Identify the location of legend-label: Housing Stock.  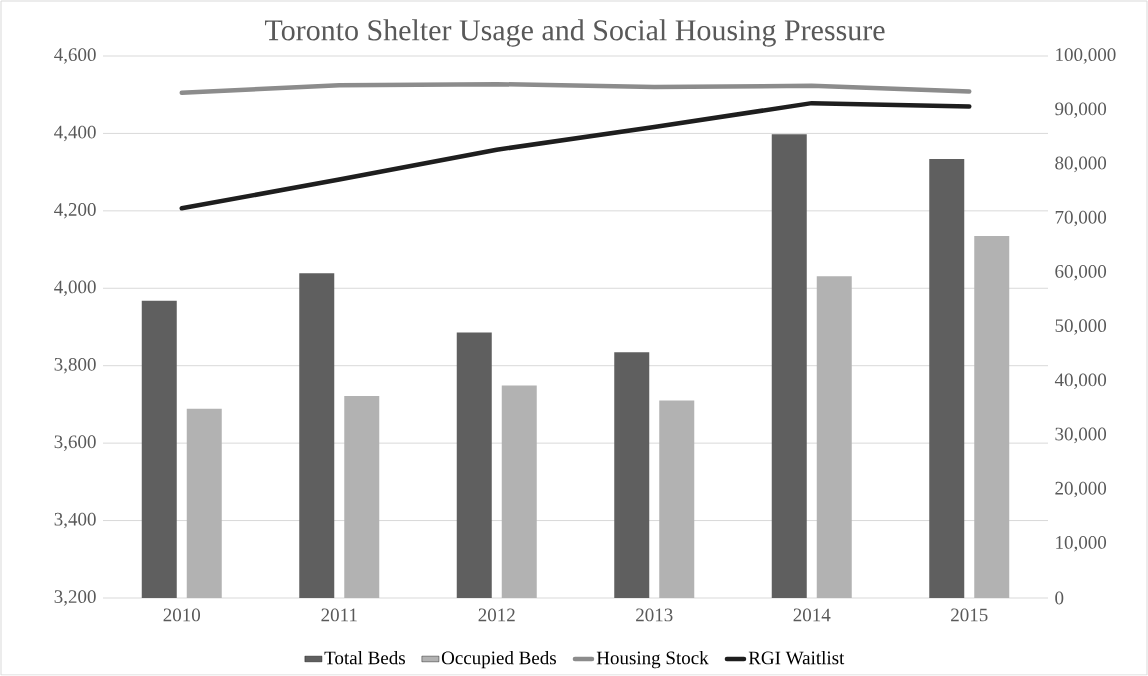
(652, 659).